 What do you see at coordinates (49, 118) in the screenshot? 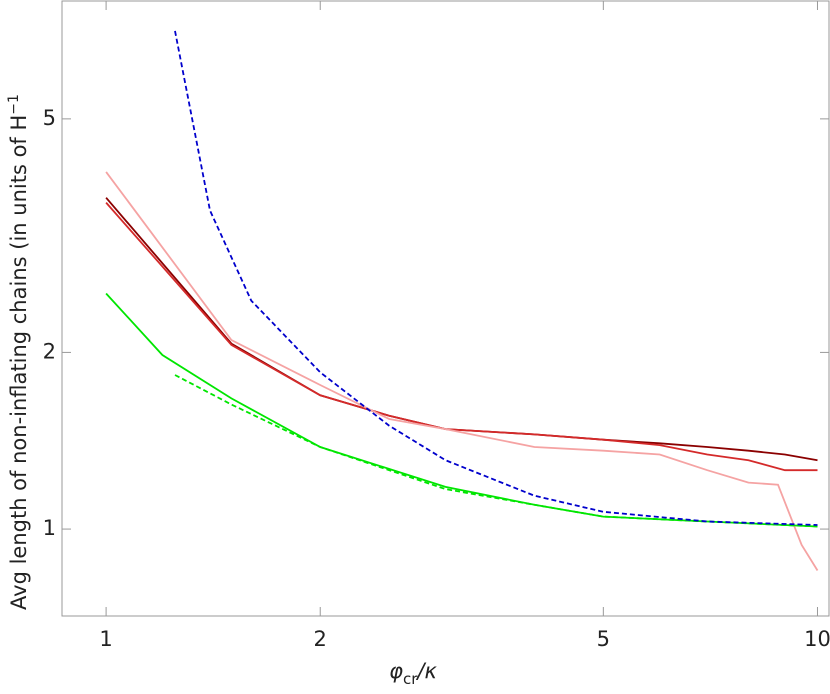
I see `y-tick-label: 5` at bounding box center [49, 118].